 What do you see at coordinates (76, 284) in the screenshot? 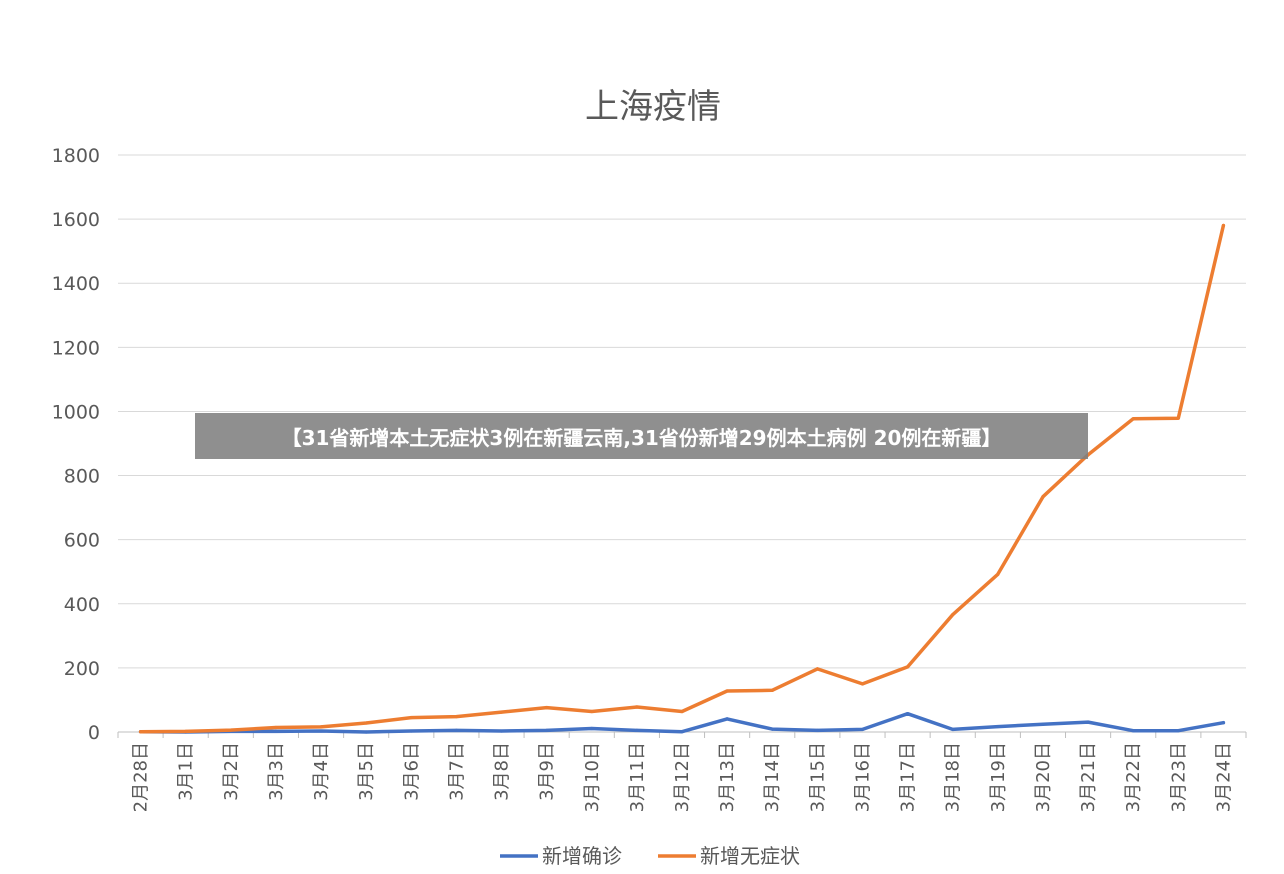
I see `y-tick-label: 1400` at bounding box center [76, 284].